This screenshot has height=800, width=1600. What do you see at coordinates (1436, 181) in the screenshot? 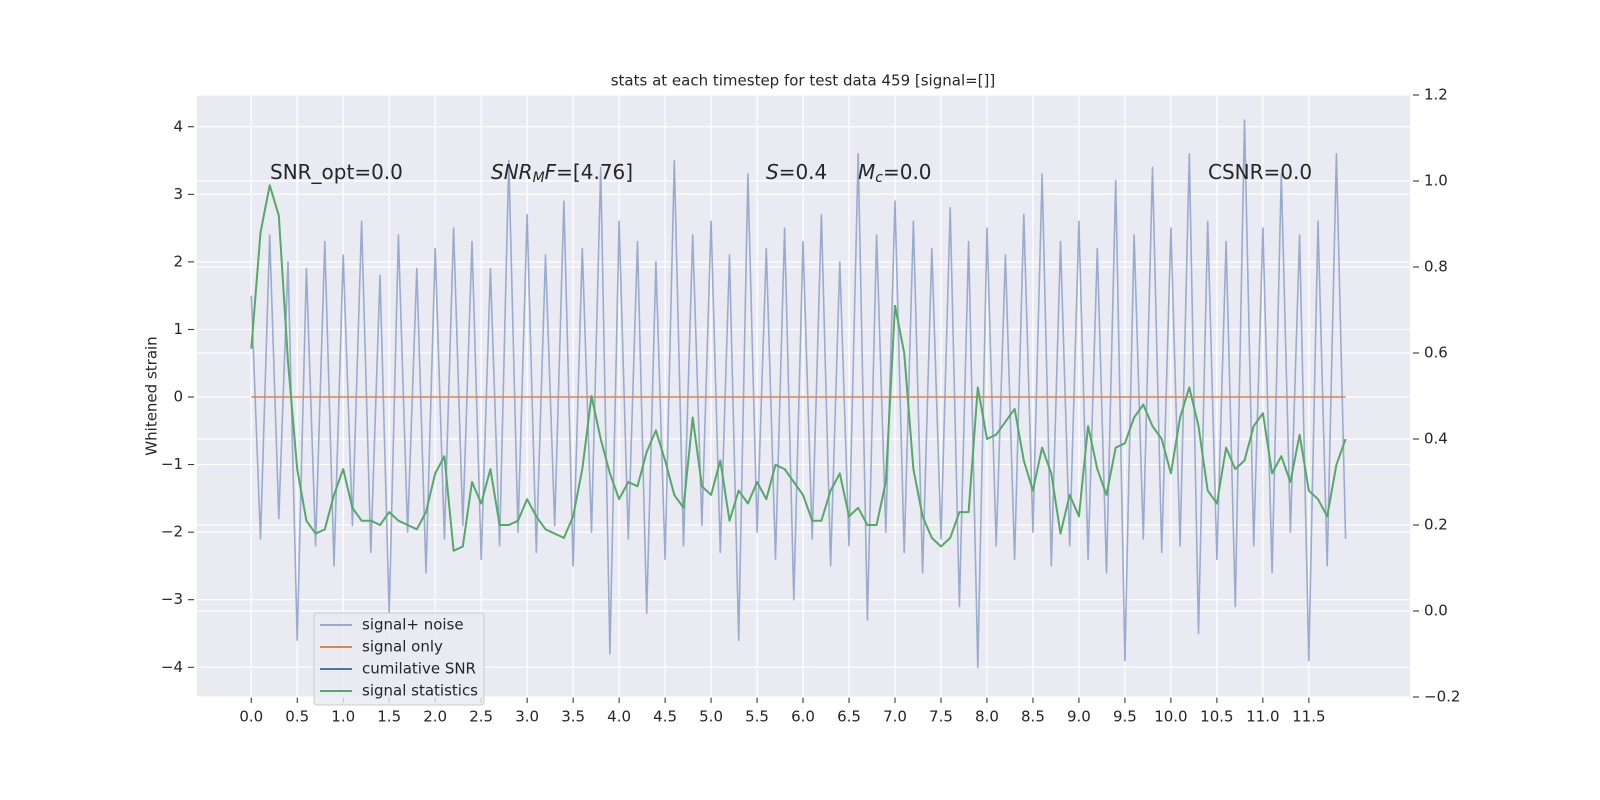
I see `y2-tick-label: 1.0` at bounding box center [1436, 181].